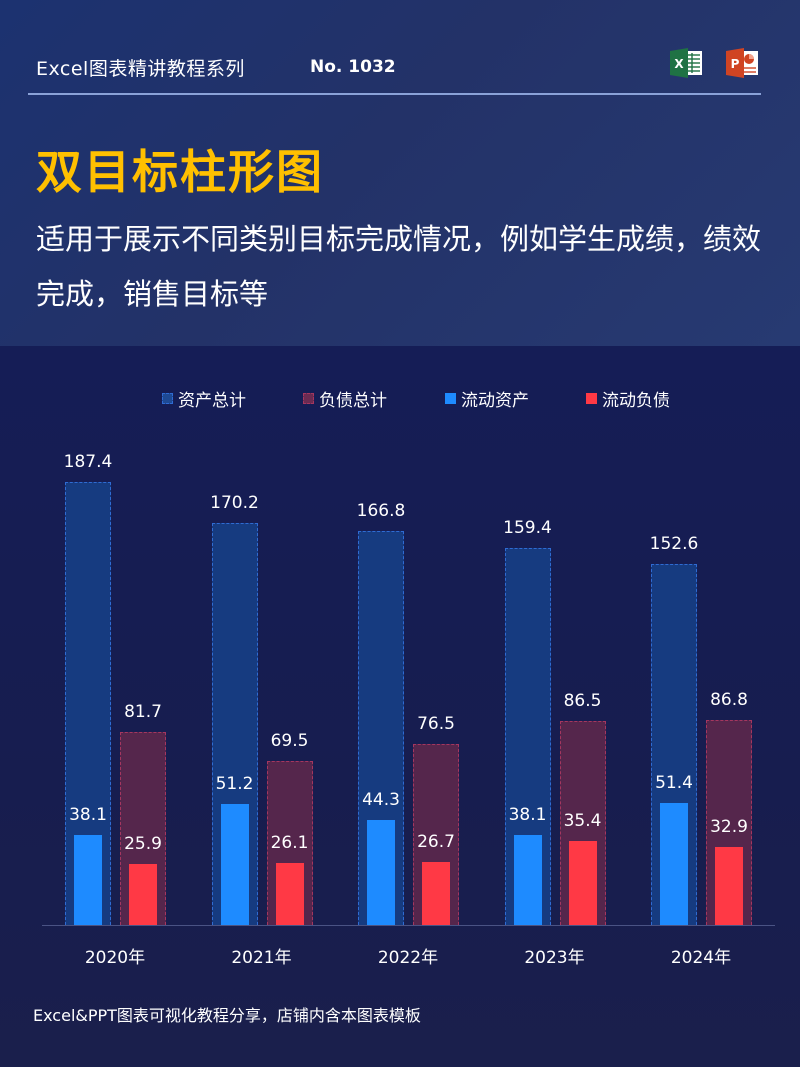 The height and width of the screenshot is (1067, 800). Describe the element at coordinates (686, 63) in the screenshot. I see `excel-icon: X` at that location.